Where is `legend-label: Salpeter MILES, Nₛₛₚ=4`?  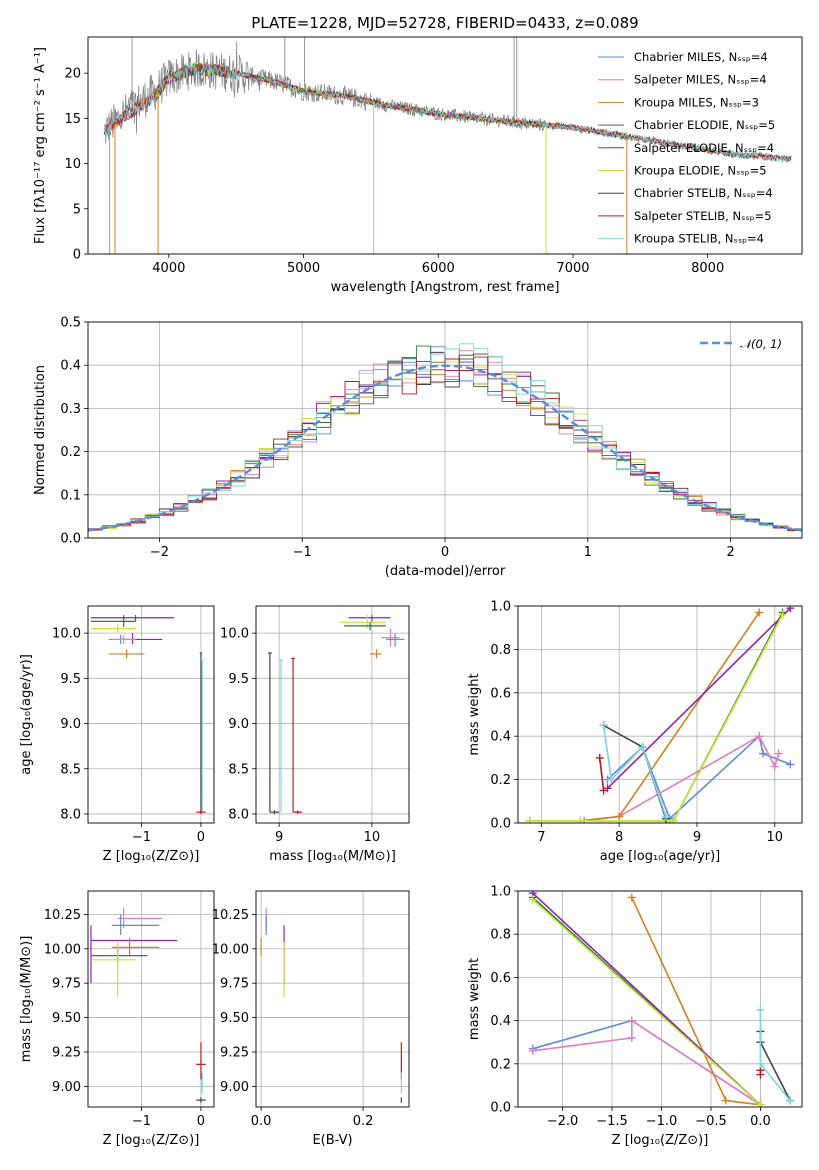 legend-label: Salpeter MILES, Nₛₛₚ=4 is located at coordinates (700, 80).